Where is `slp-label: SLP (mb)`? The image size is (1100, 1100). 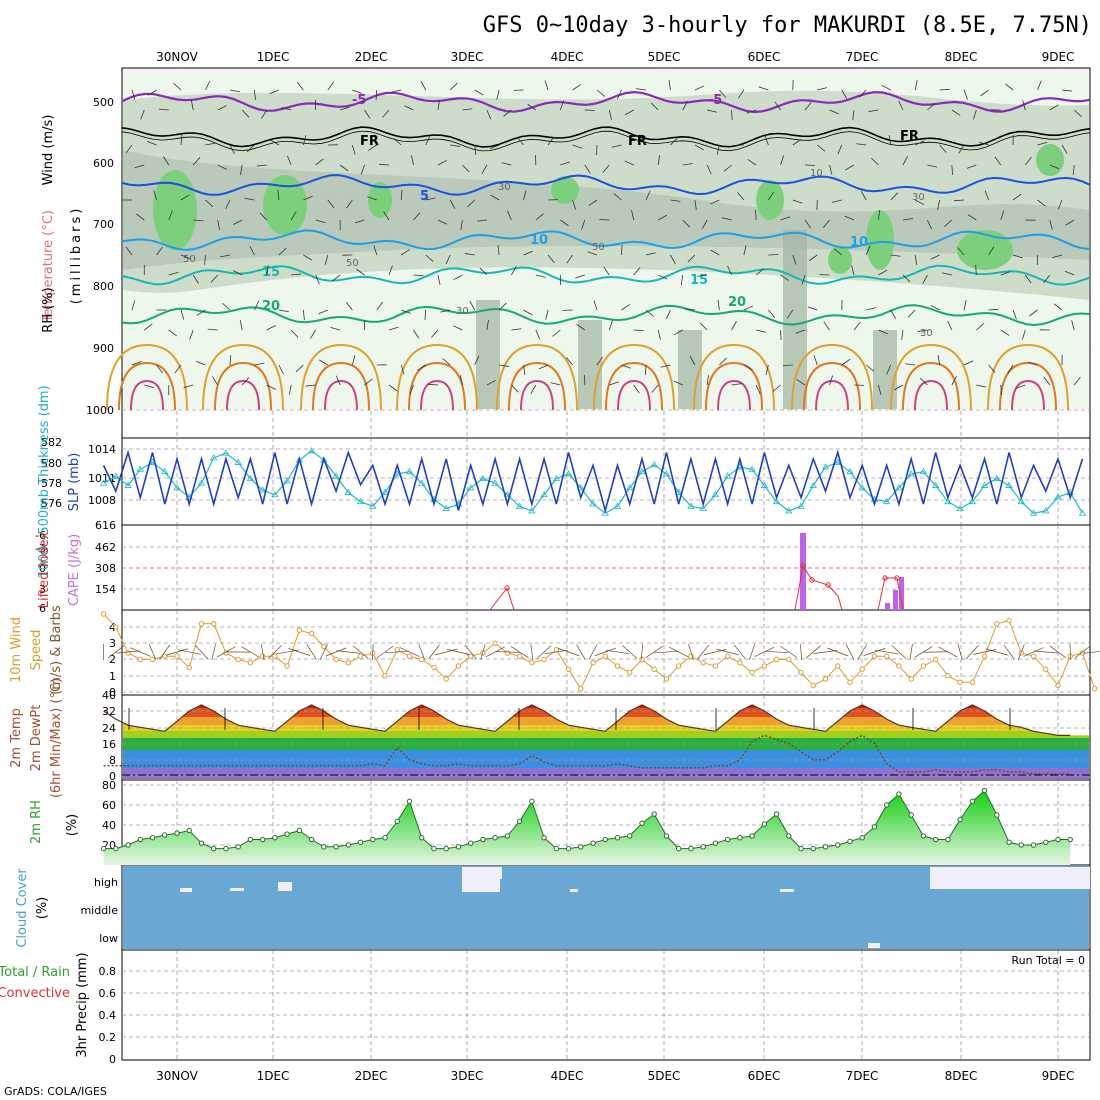 slp-label: SLP (mb) is located at coordinates (74, 482).